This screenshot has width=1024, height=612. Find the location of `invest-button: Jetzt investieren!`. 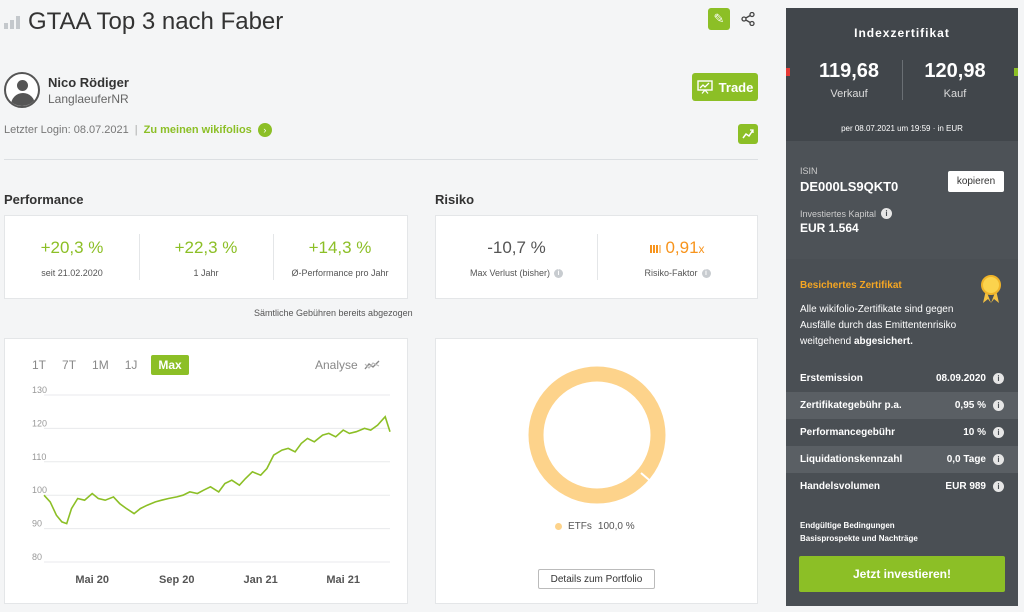

invest-button: Jetzt investieren! is located at coordinates (902, 574).